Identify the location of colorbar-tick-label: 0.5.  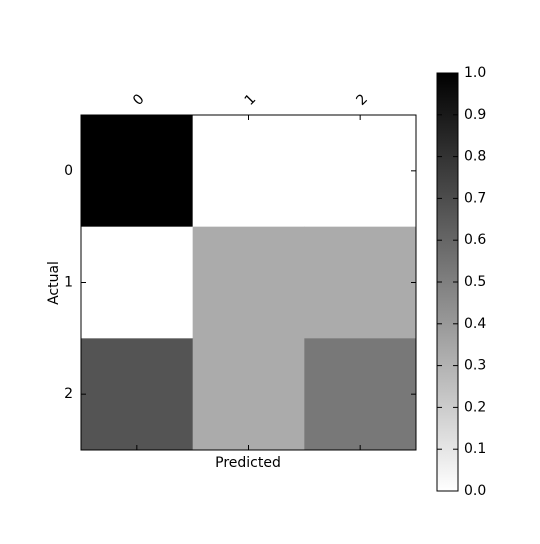
(475, 282).